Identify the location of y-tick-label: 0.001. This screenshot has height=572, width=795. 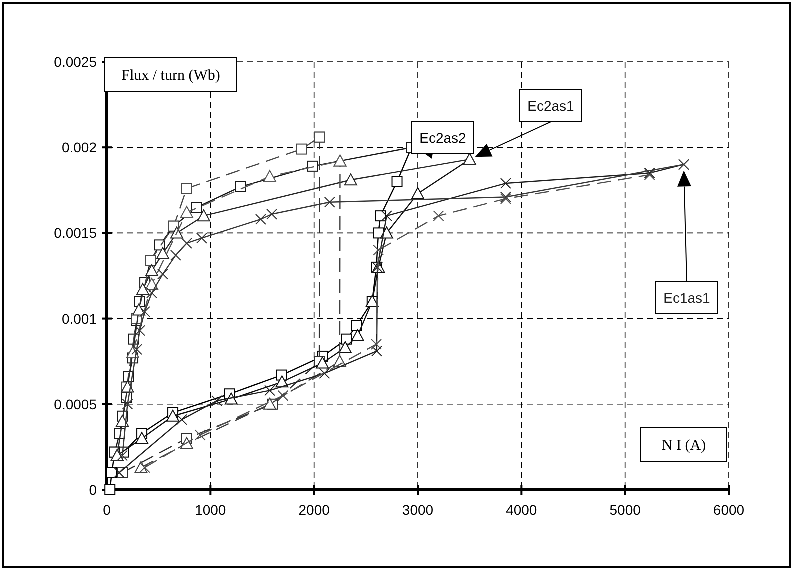
(80, 318).